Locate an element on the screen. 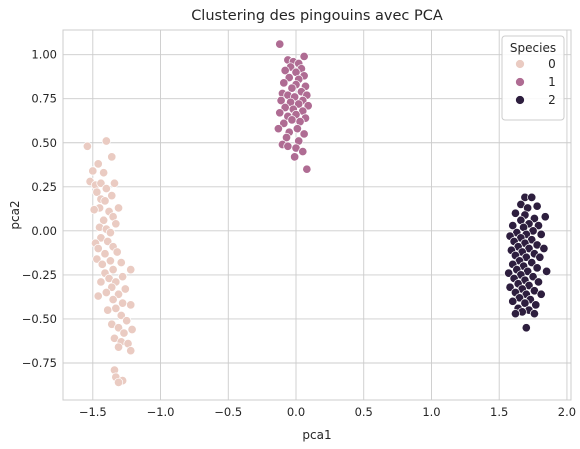  x-tick-label: −0.5 is located at coordinates (228, 412).